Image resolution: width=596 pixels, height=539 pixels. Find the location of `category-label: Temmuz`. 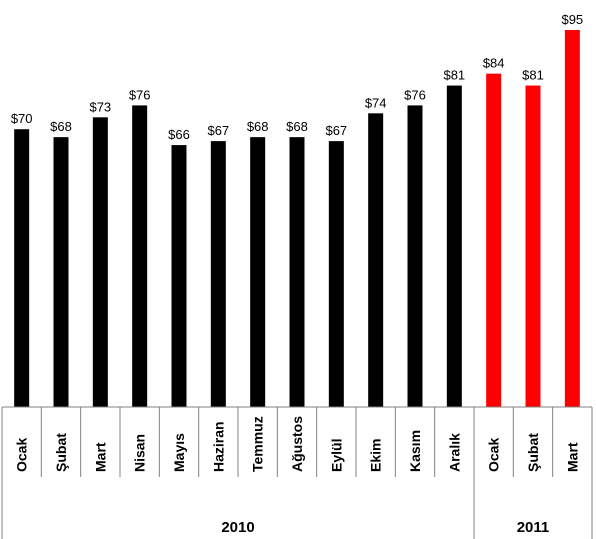

category-label: Temmuz is located at coordinates (258, 444).